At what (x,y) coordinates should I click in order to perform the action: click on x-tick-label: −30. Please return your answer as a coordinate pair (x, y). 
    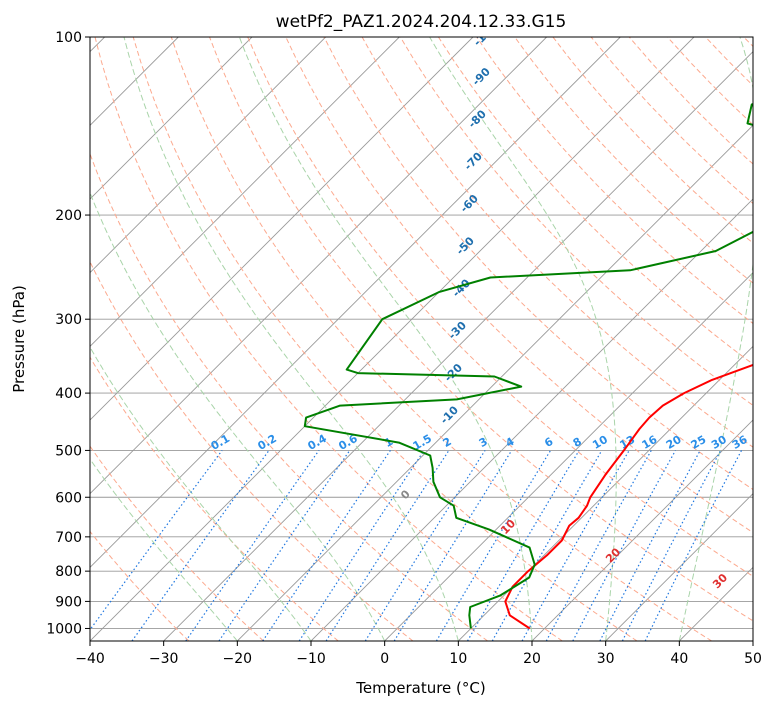
    Looking at the image, I should click on (164, 659).